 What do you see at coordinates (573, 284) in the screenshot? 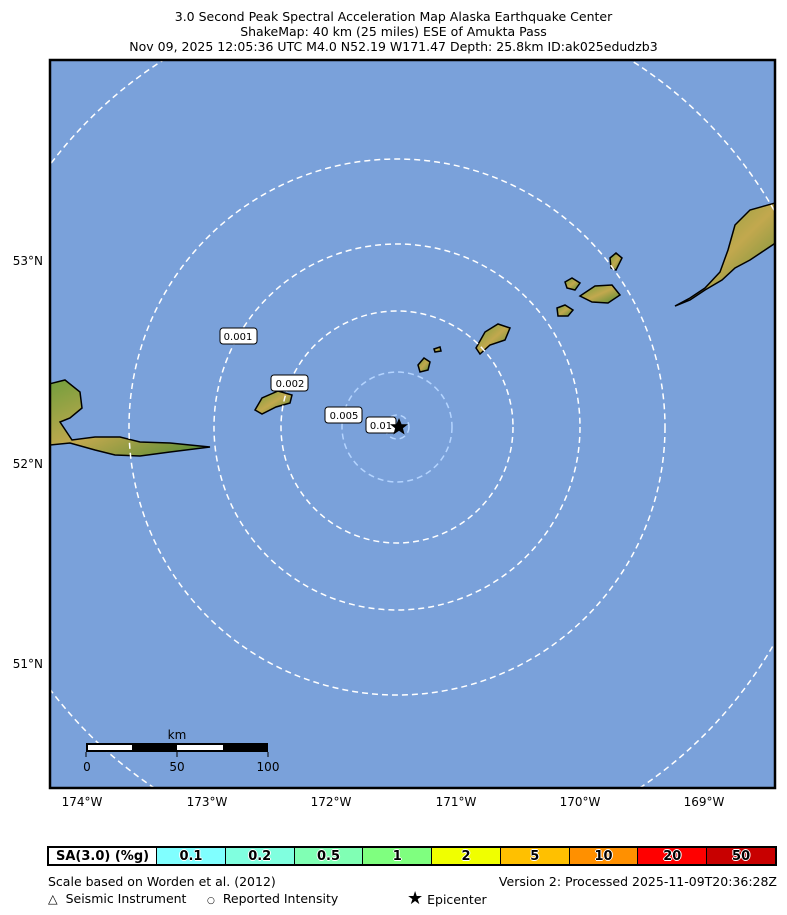
I see `island-small4` at bounding box center [573, 284].